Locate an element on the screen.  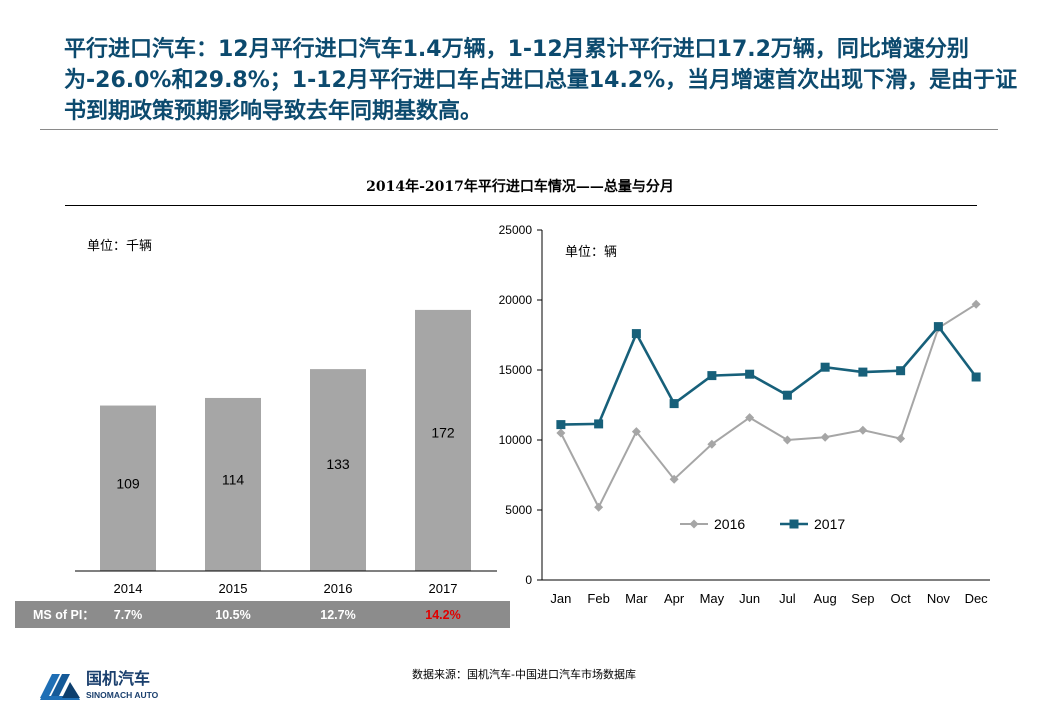
bar-value-label-2014: 109 is located at coordinates (128, 483).